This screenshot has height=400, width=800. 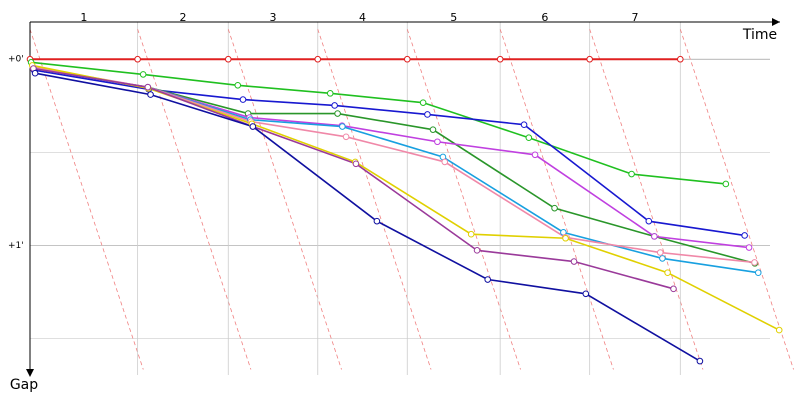 What do you see at coordinates (776, 22) in the screenshot?
I see `x-axis-arrow` at bounding box center [776, 22].